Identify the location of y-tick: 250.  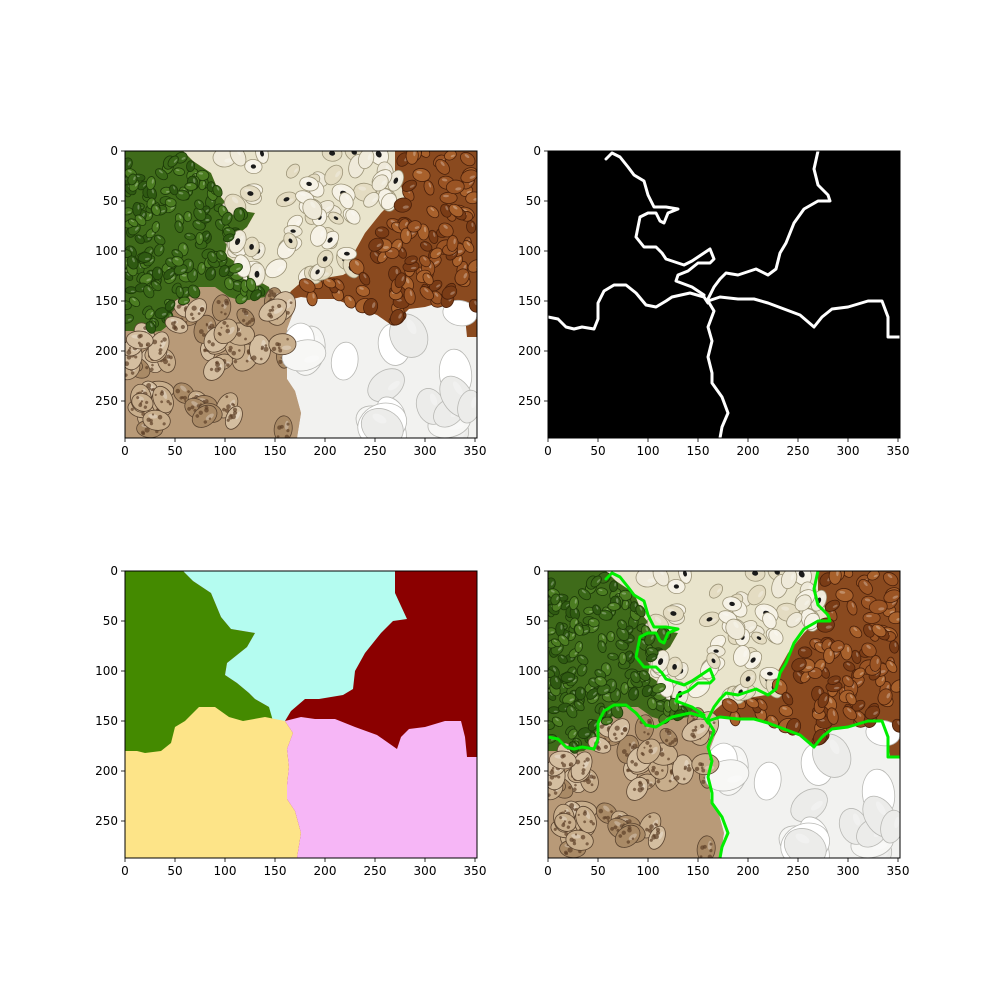
(533, 401).